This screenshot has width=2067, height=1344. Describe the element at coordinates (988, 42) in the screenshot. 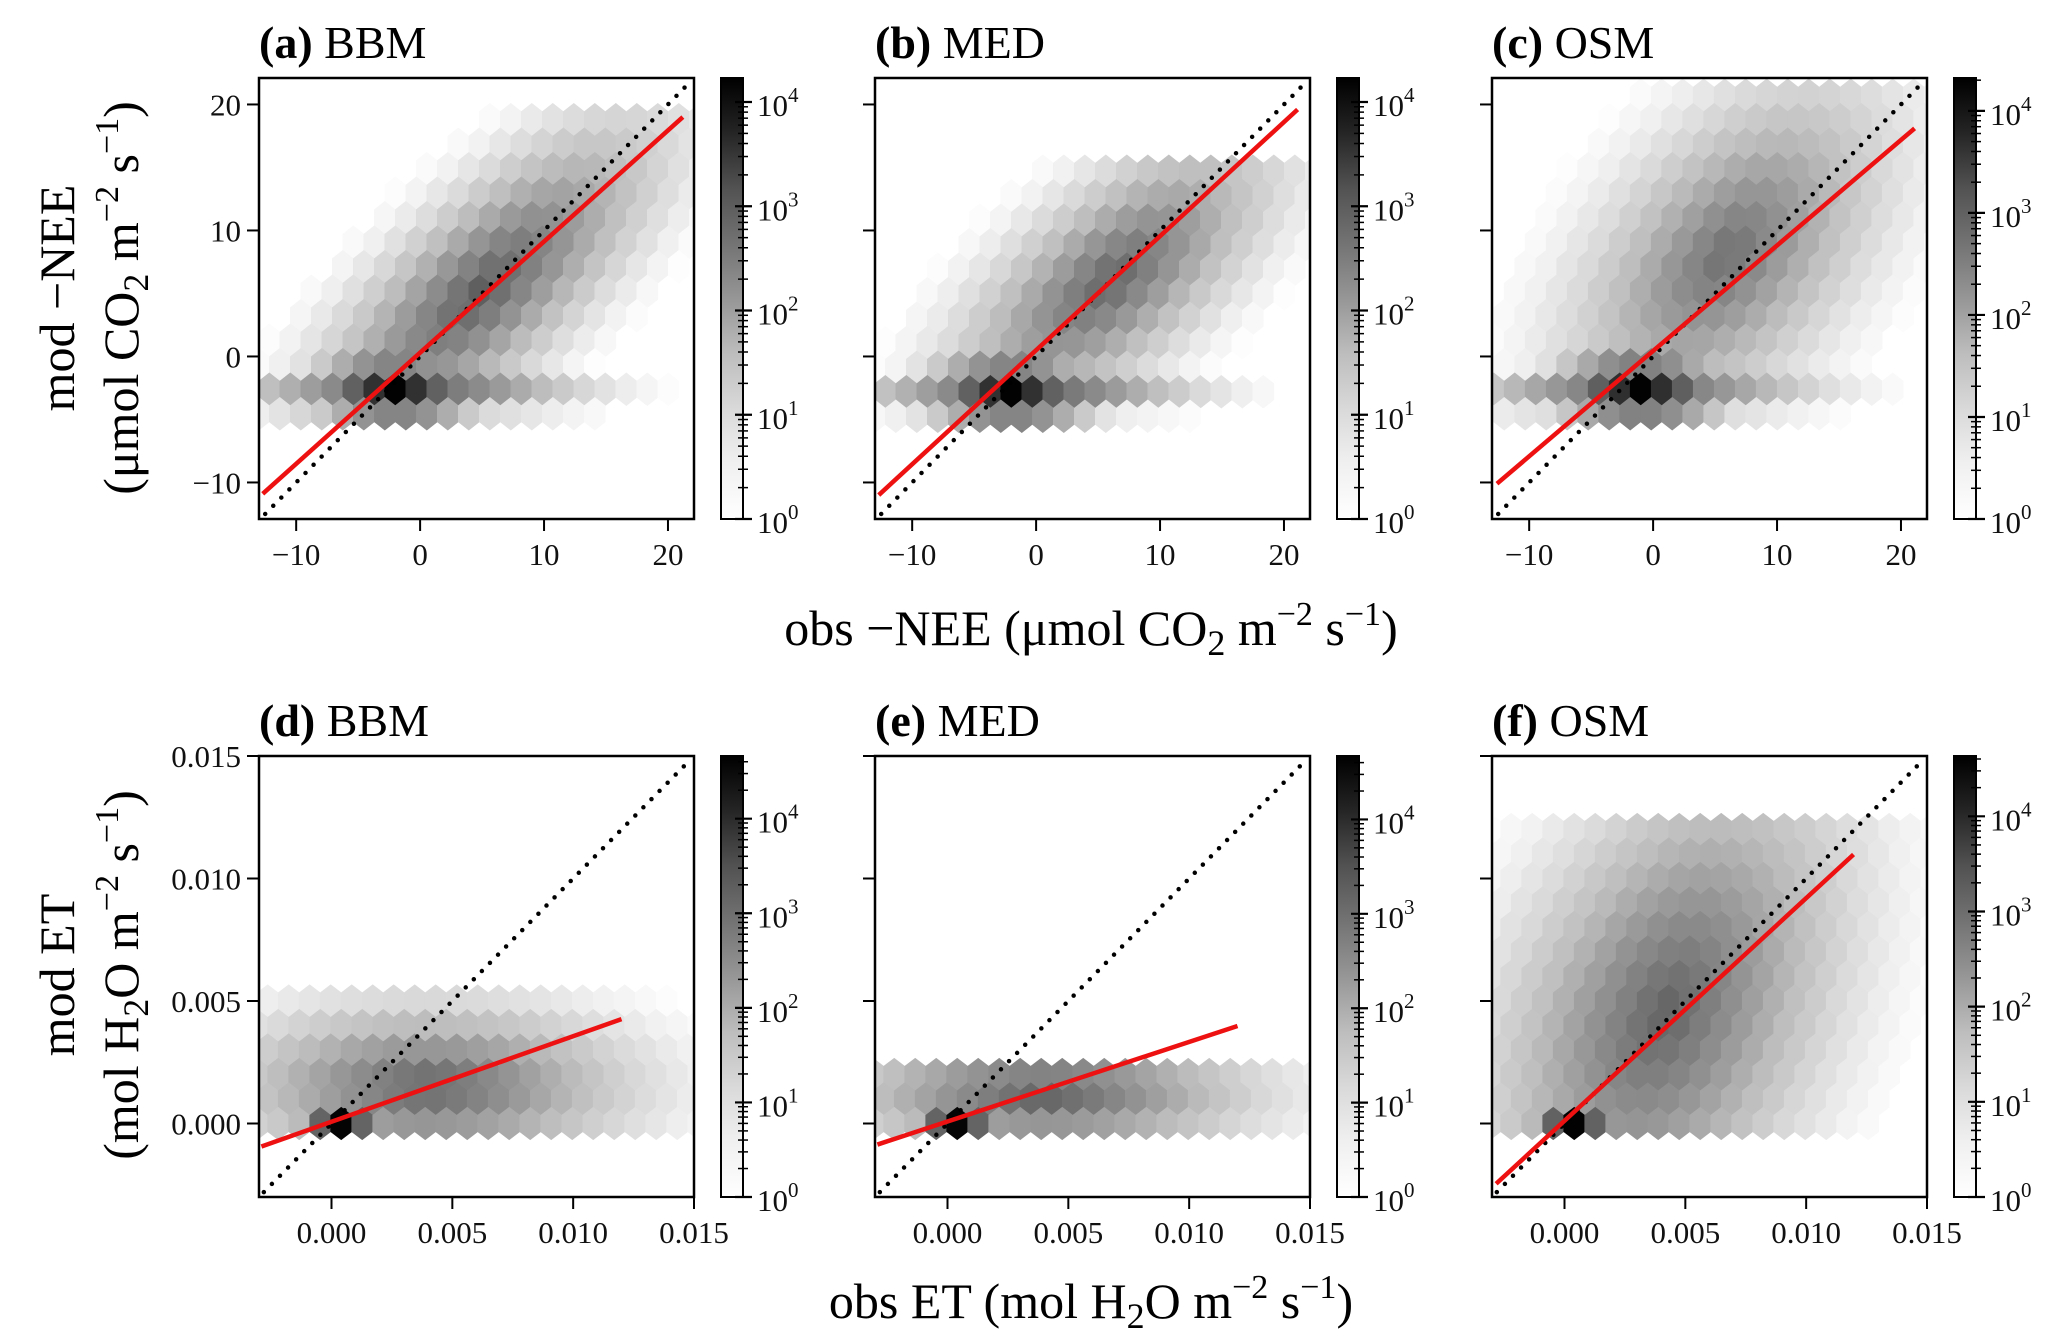

I see `panel-model: MED` at that location.